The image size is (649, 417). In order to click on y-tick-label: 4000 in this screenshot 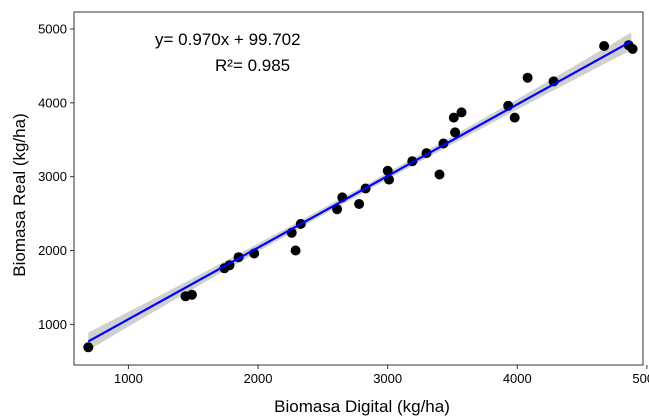, I will do `click(52, 102)`.